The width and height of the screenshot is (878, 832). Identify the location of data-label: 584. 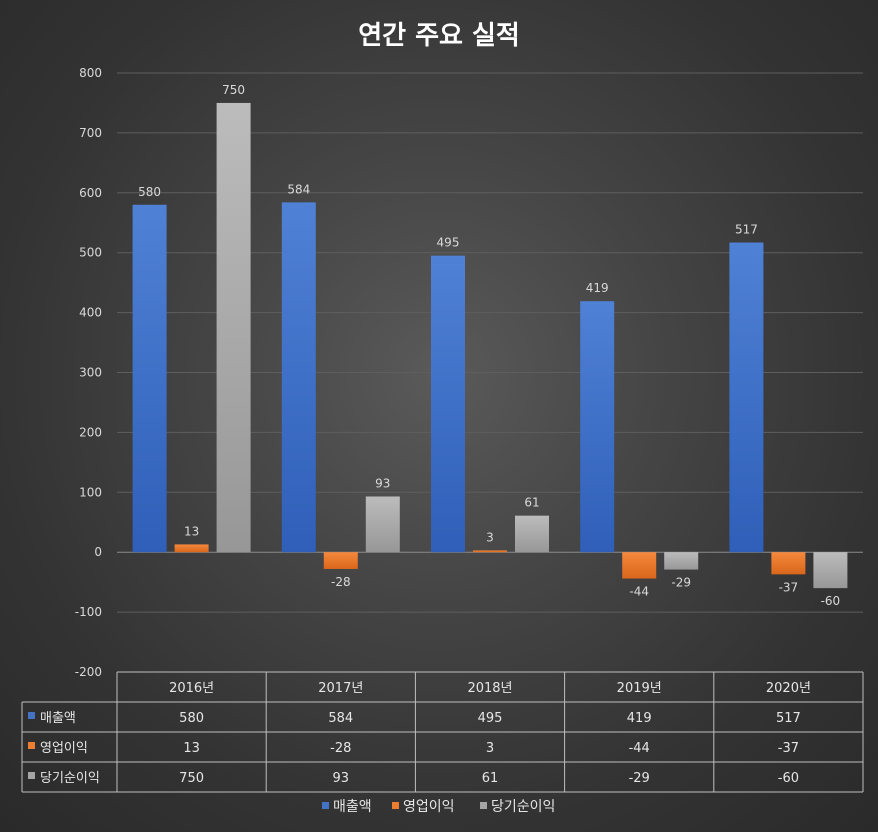
(298, 189).